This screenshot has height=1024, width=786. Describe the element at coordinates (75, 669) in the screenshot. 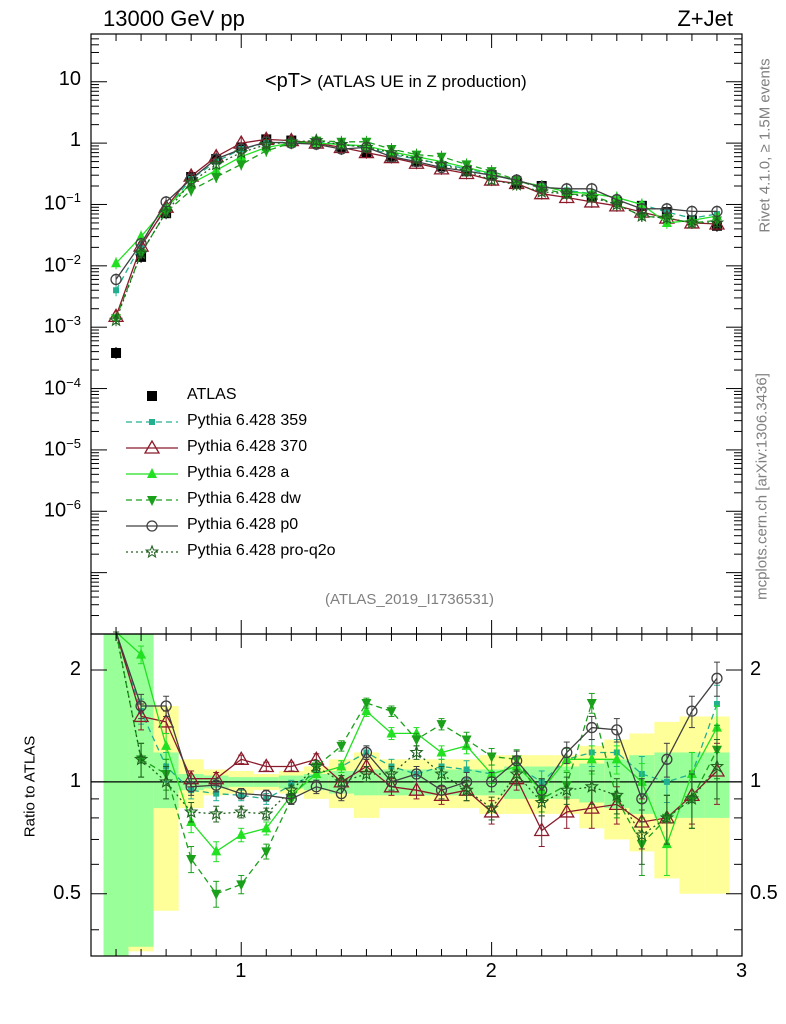

I see `ratio-ytick-label-left-2: 2` at that location.